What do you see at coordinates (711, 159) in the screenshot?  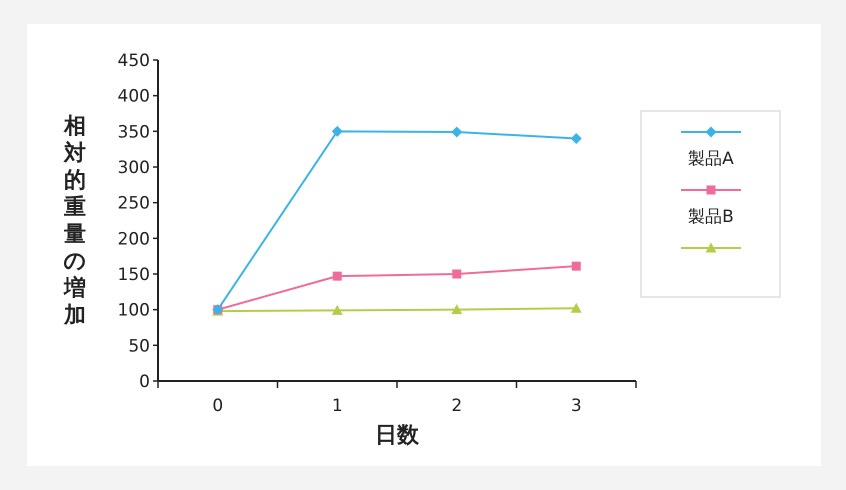 I see `legend-label: 製品A` at bounding box center [711, 159].